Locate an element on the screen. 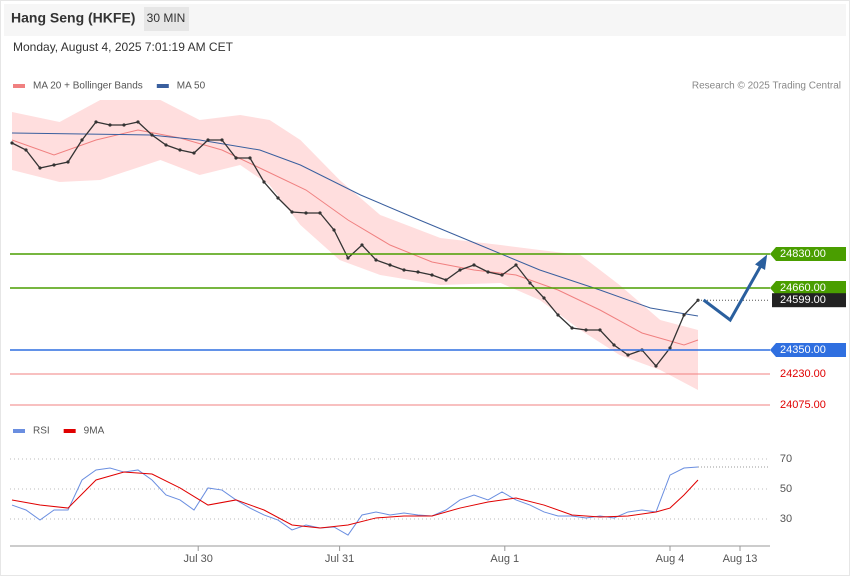 This screenshot has height=576, width=850. last-price-box is located at coordinates (809, 300).